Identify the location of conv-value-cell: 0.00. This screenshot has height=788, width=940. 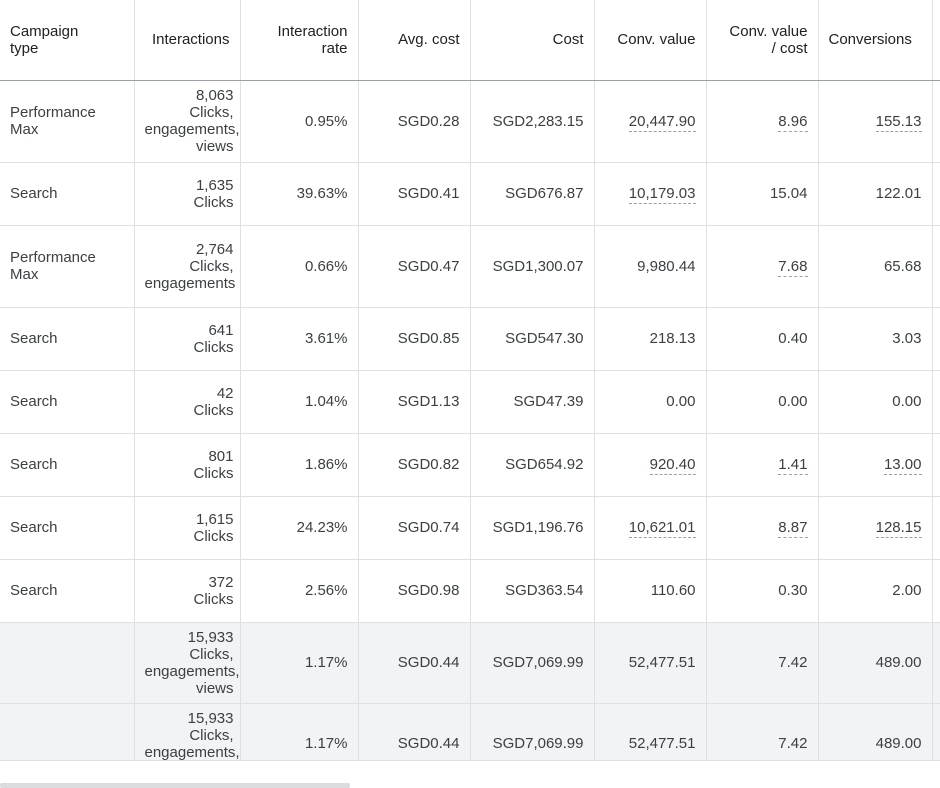
(650, 402).